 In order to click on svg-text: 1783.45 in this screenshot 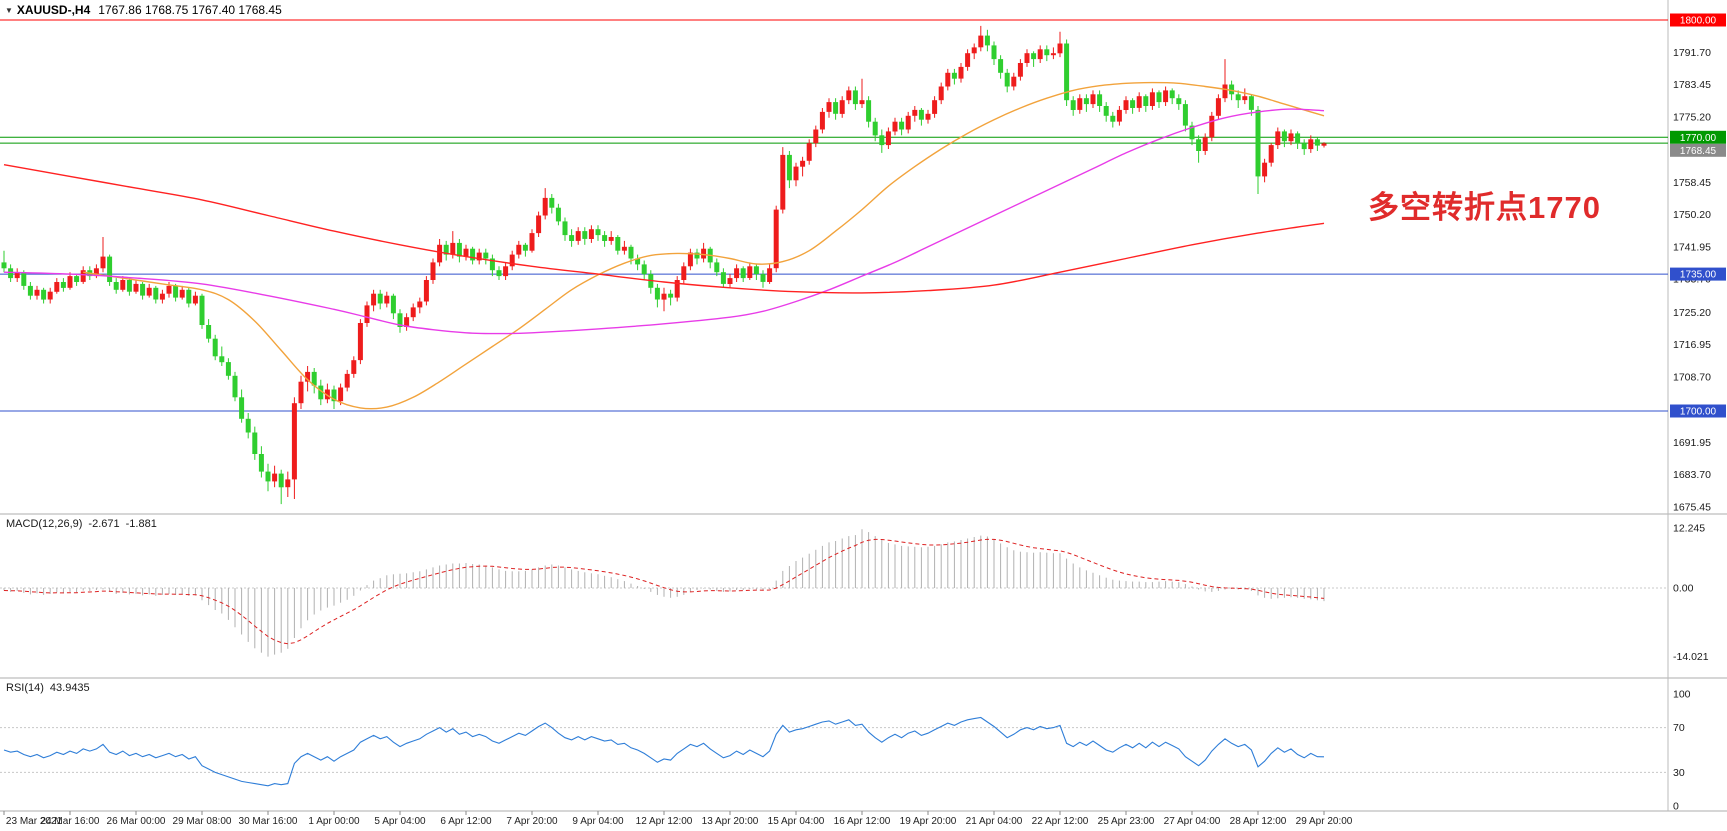, I will do `click(1692, 85)`.